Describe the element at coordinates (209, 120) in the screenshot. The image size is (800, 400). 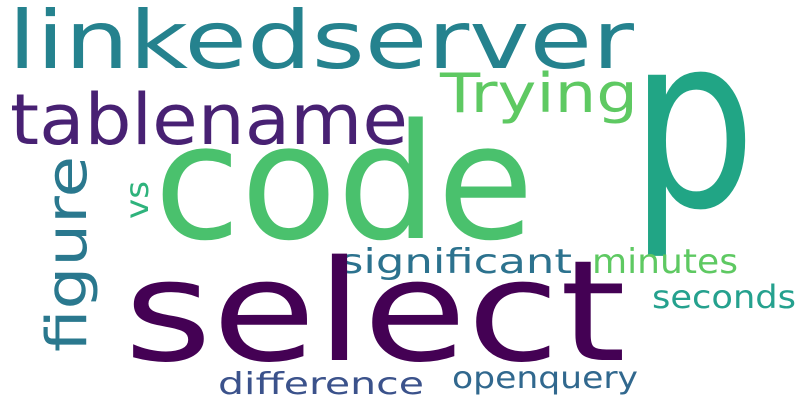
I see `word-tablename: tablename` at that location.